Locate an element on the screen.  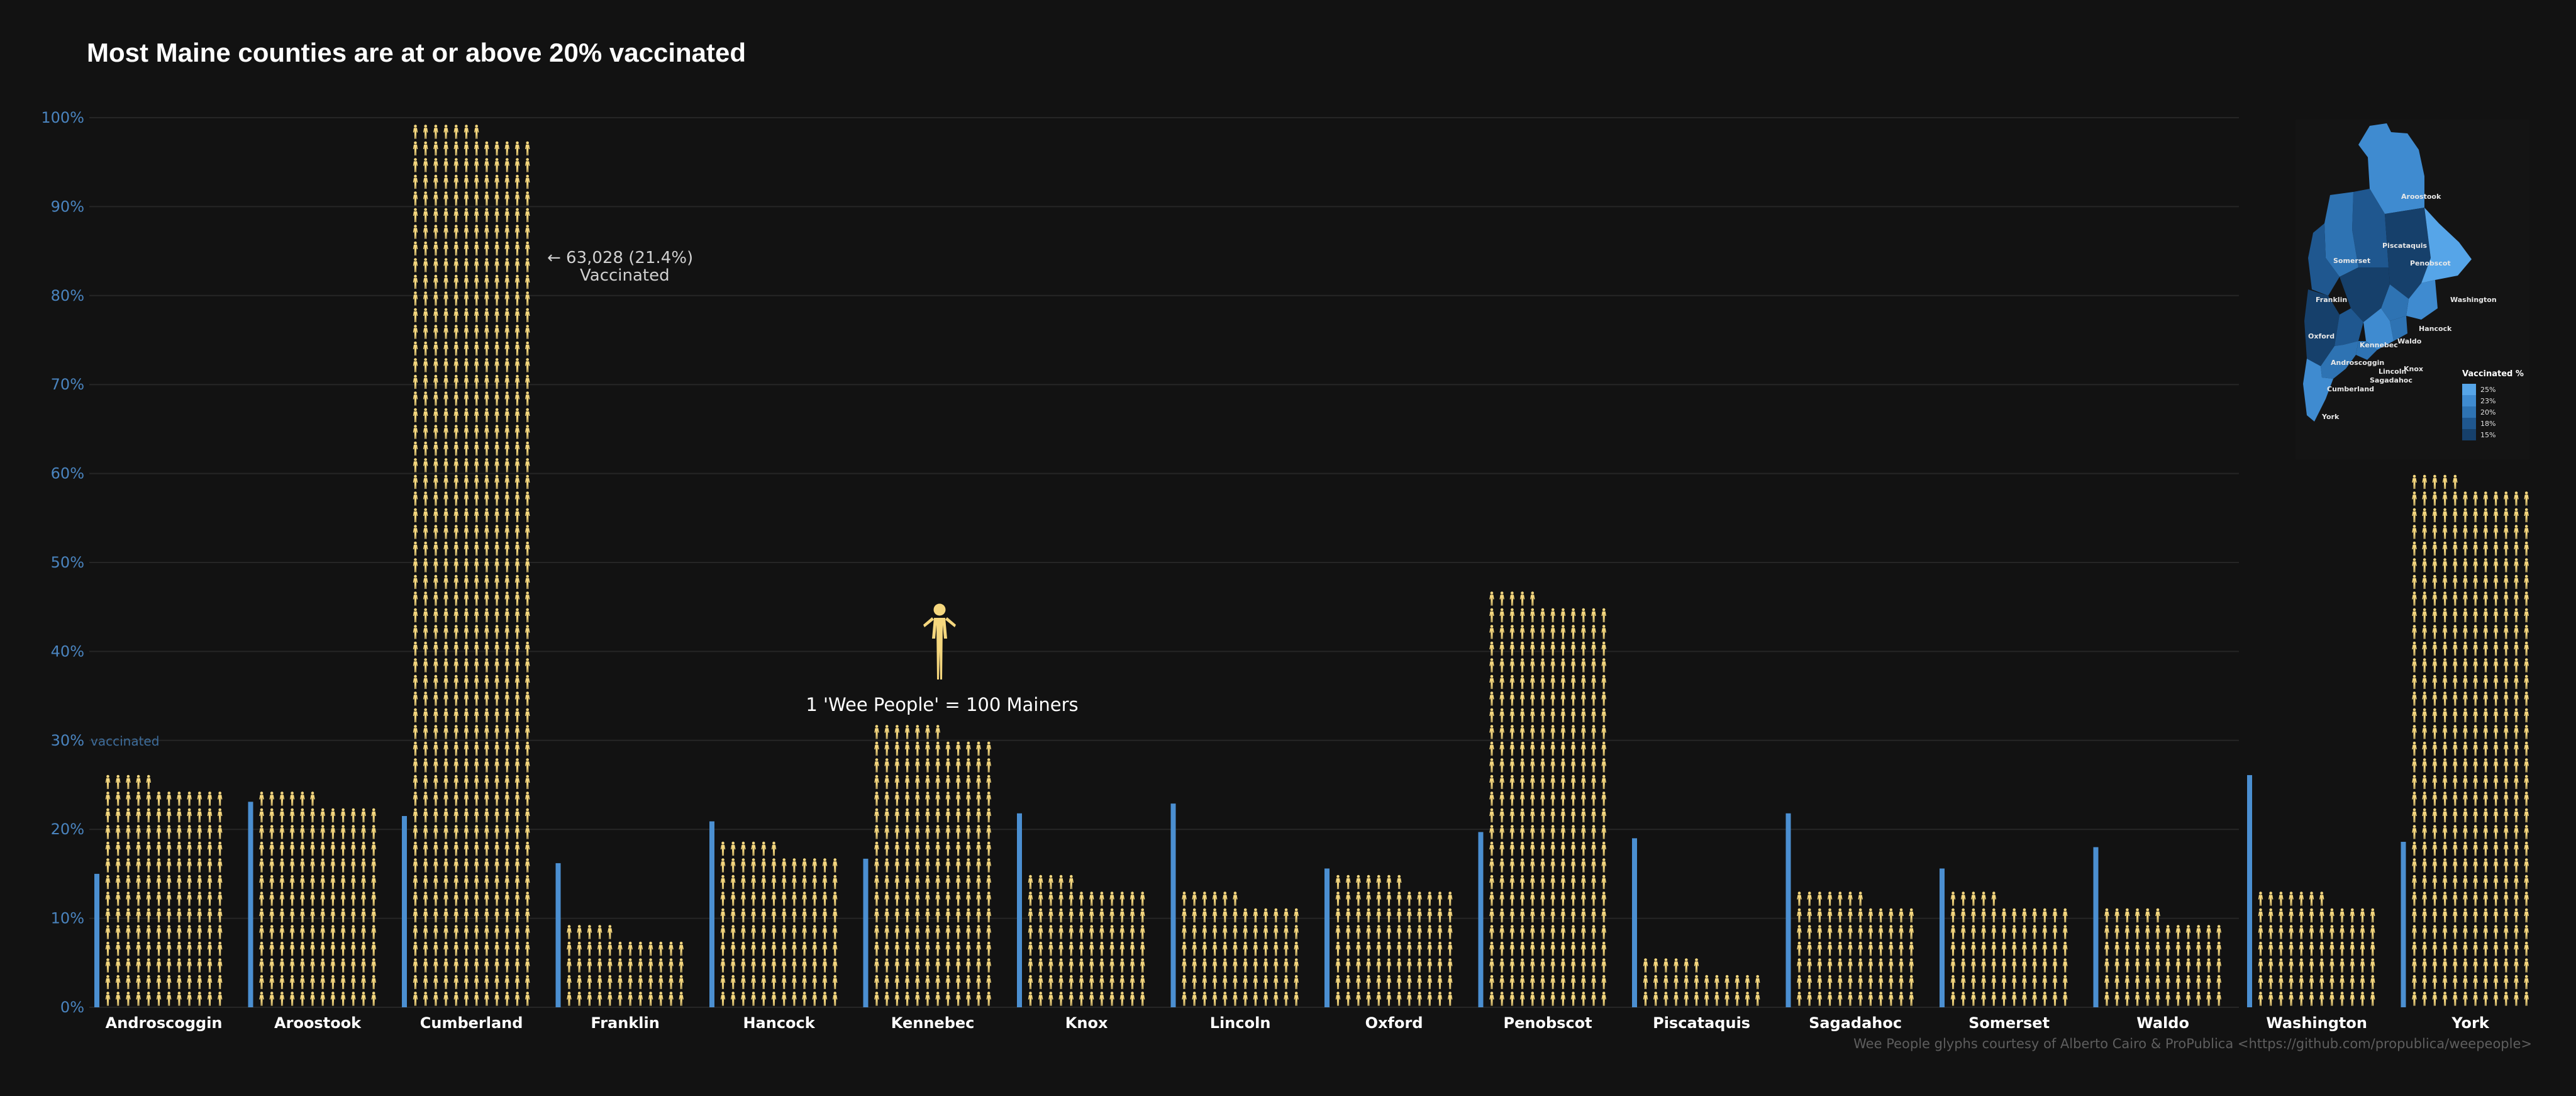
bar-york is located at coordinates (2403, 924).